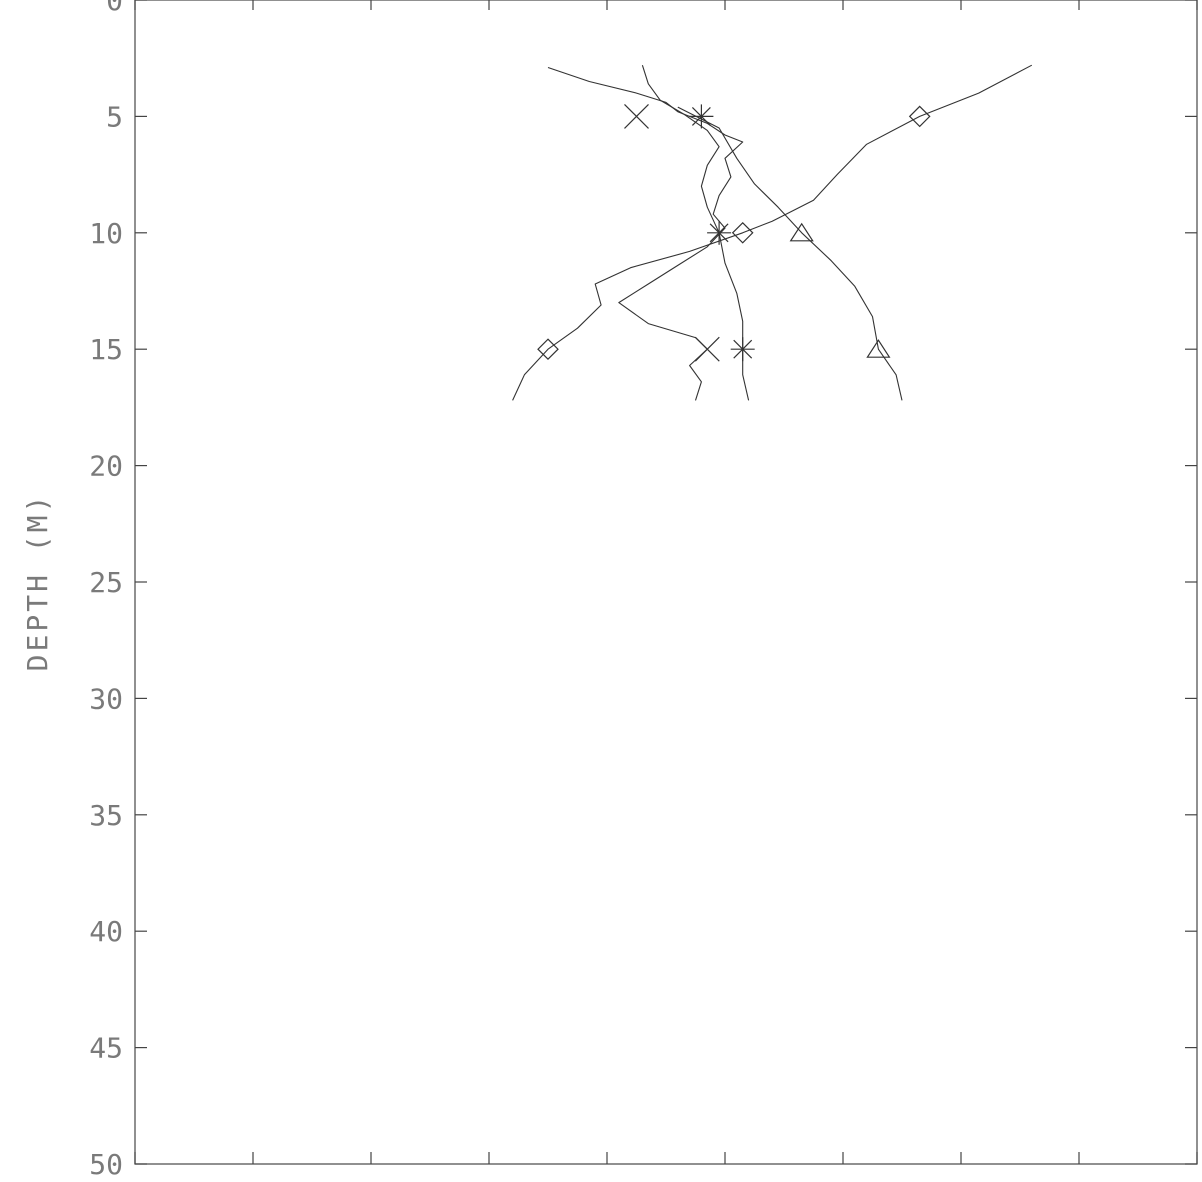 This screenshot has height=1182, width=1202. What do you see at coordinates (114, 116) in the screenshot?
I see `y-tick-label: 5` at bounding box center [114, 116].